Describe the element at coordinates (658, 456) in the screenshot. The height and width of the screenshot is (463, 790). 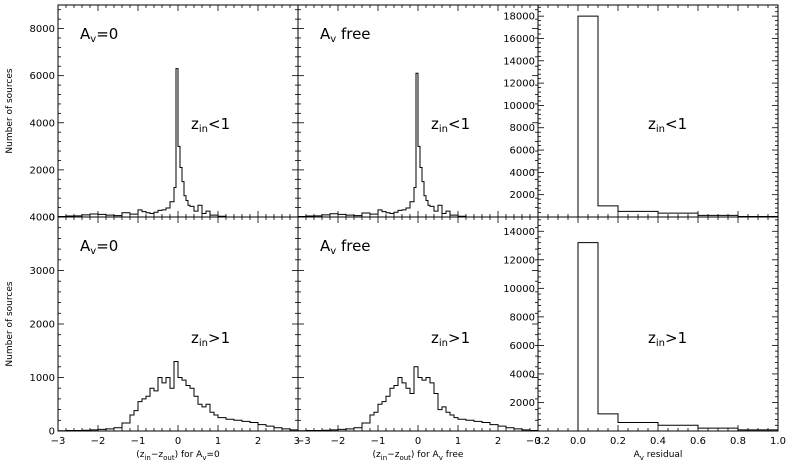
I see `x-axis-label: Av residual` at that location.